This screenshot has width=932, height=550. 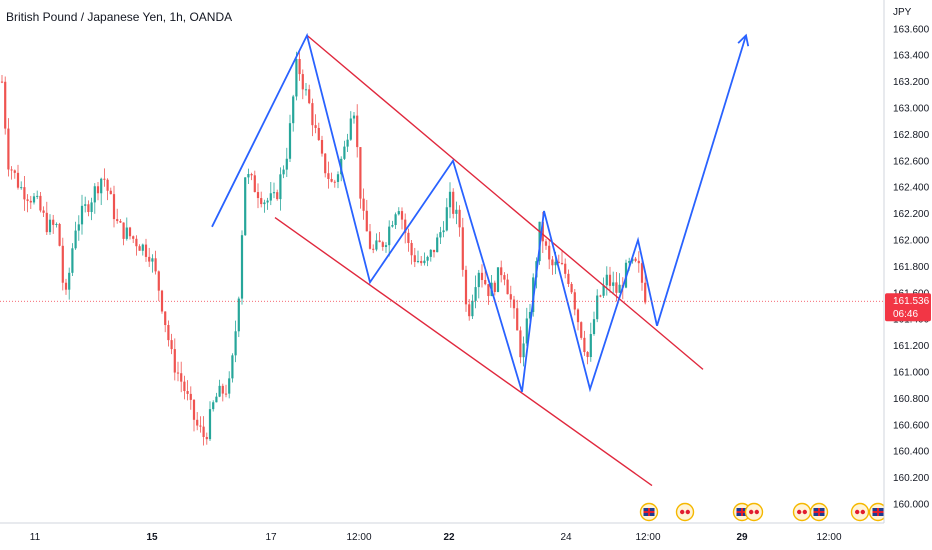 I want to click on last-price-badge, so click(x=908, y=307).